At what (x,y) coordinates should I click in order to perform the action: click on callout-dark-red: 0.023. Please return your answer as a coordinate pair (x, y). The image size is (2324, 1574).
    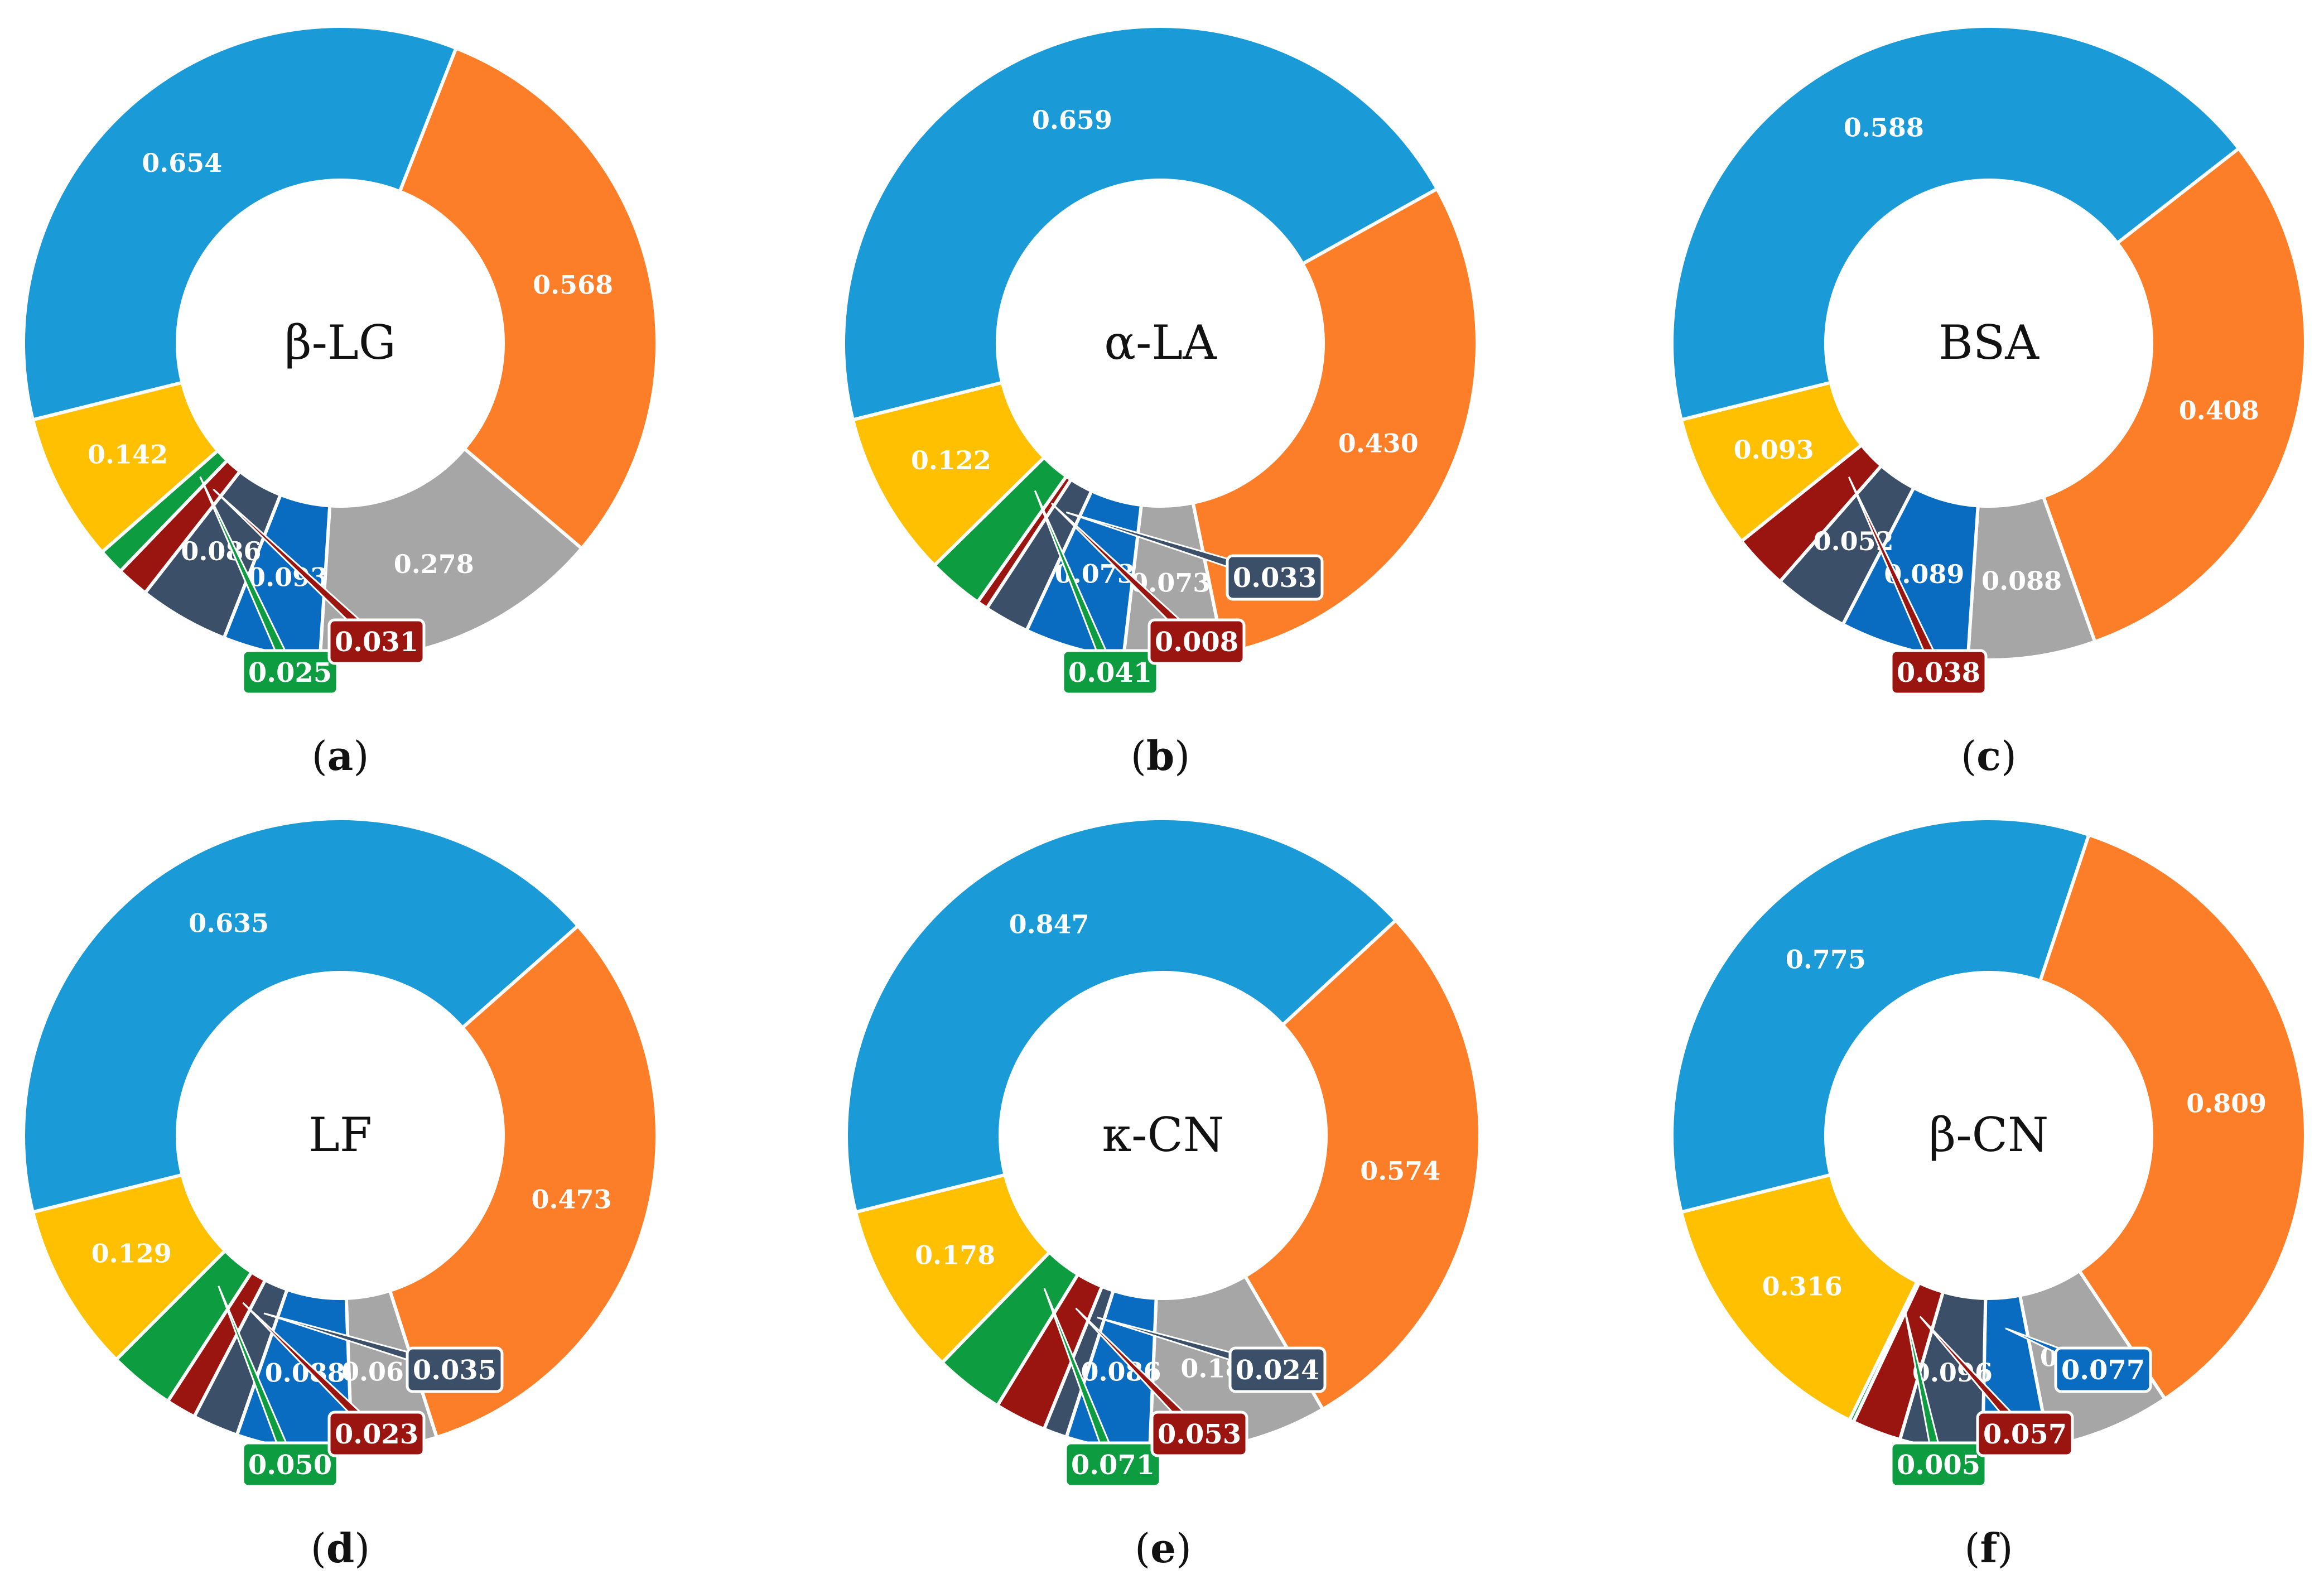
    Looking at the image, I should click on (334, 1379).